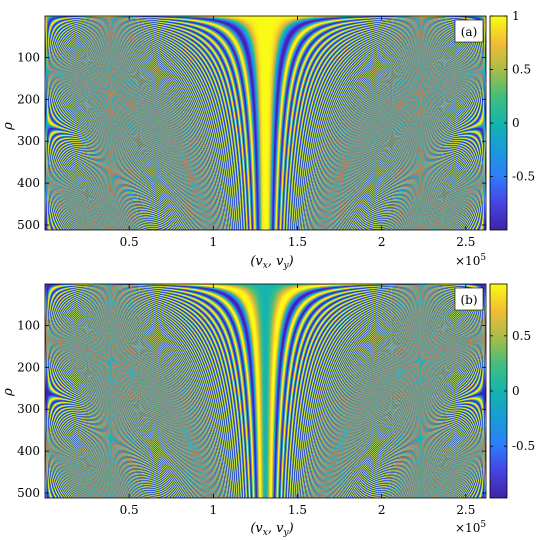  Describe the element at coordinates (271, 262) in the screenshot. I see `x-axis-label-a: (vx, vy)` at that location.